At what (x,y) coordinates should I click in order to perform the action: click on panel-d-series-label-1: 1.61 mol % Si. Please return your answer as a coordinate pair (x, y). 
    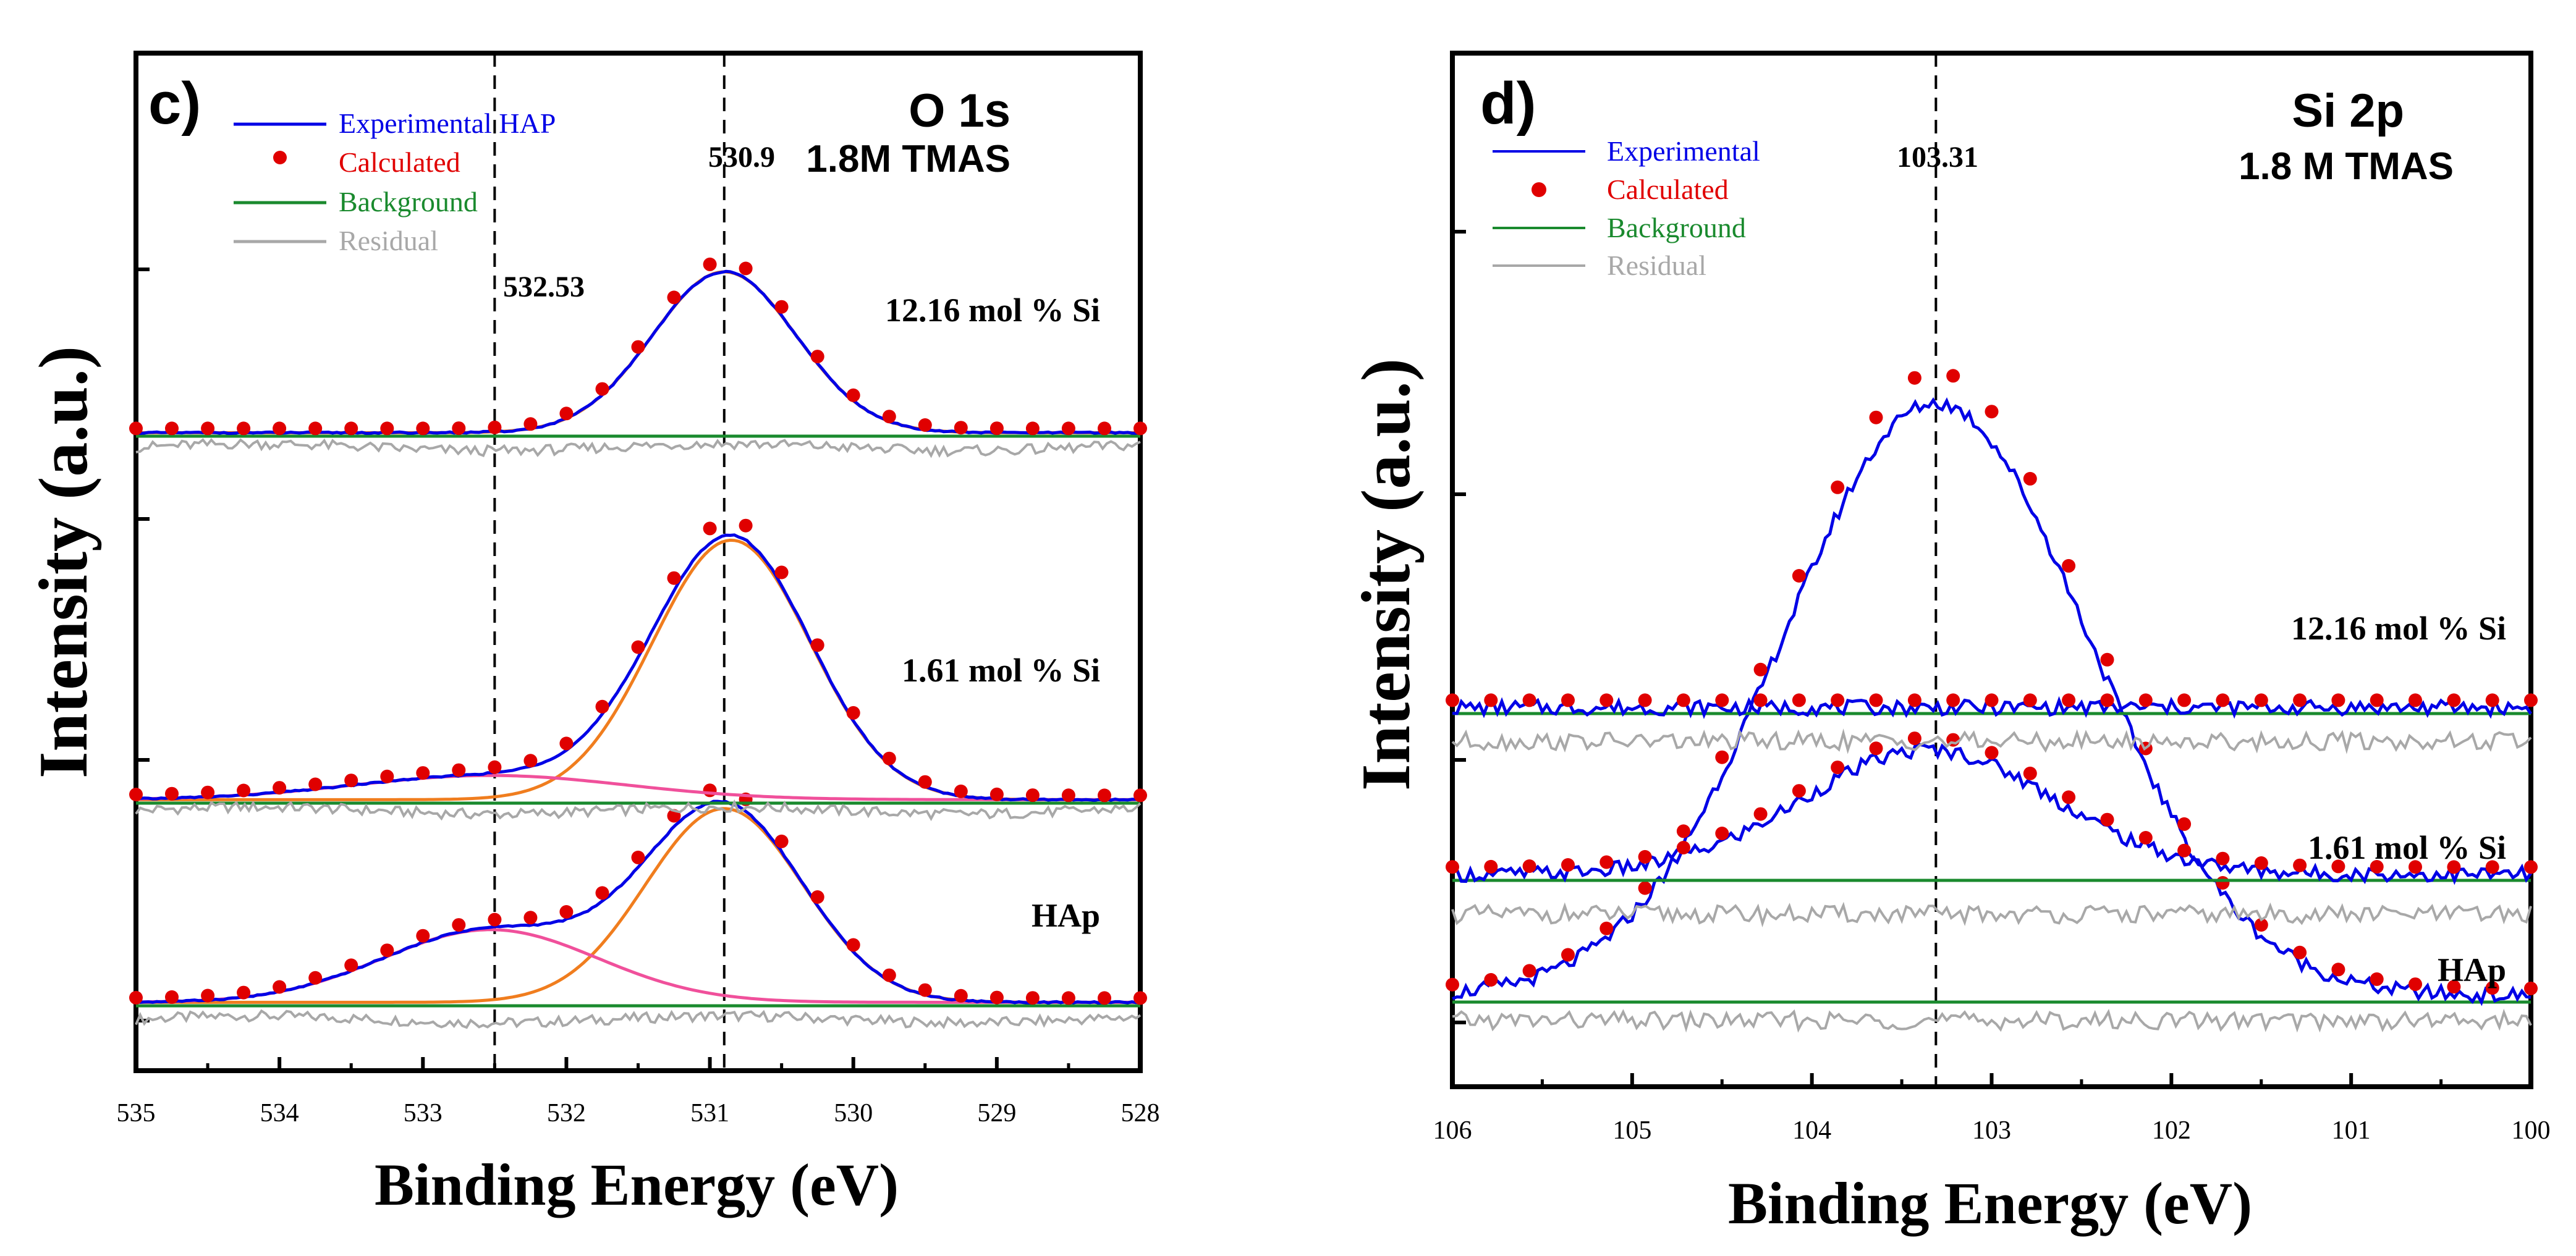
    Looking at the image, I should click on (2407, 847).